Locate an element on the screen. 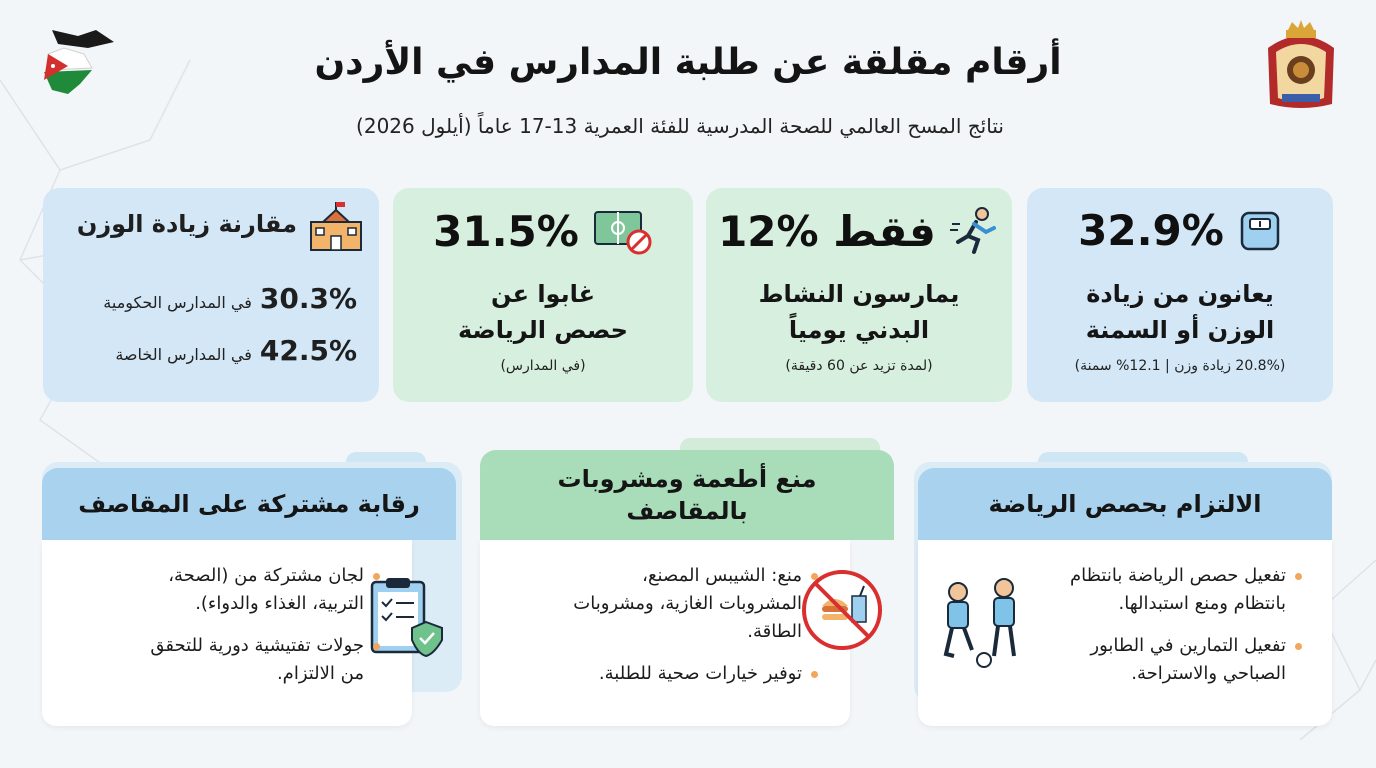  absence-note: (في المدارس) is located at coordinates (543, 366).